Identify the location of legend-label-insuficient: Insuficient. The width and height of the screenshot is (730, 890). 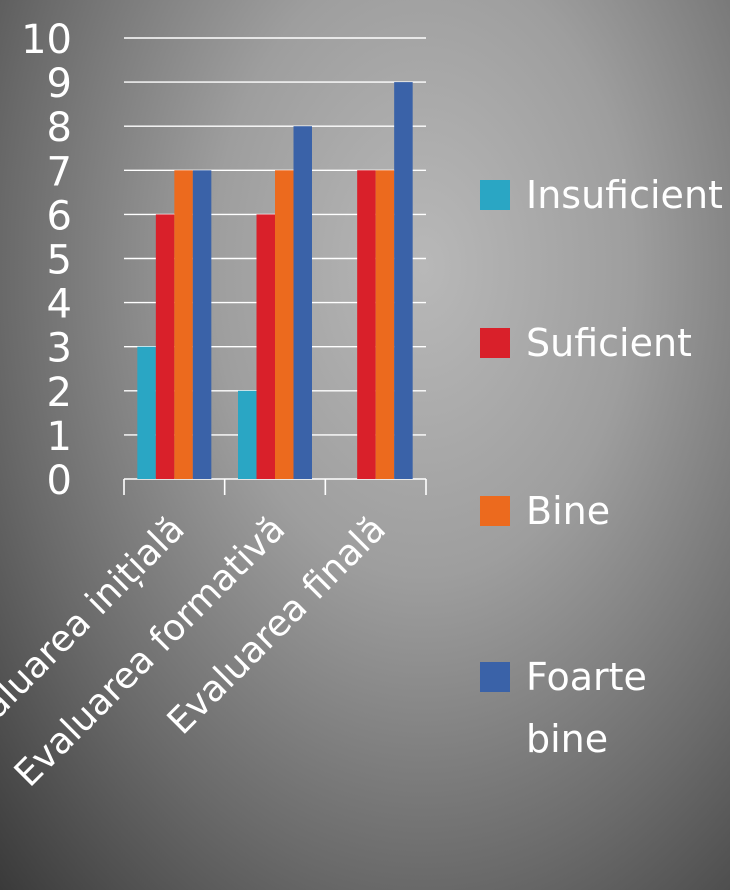
(624, 195).